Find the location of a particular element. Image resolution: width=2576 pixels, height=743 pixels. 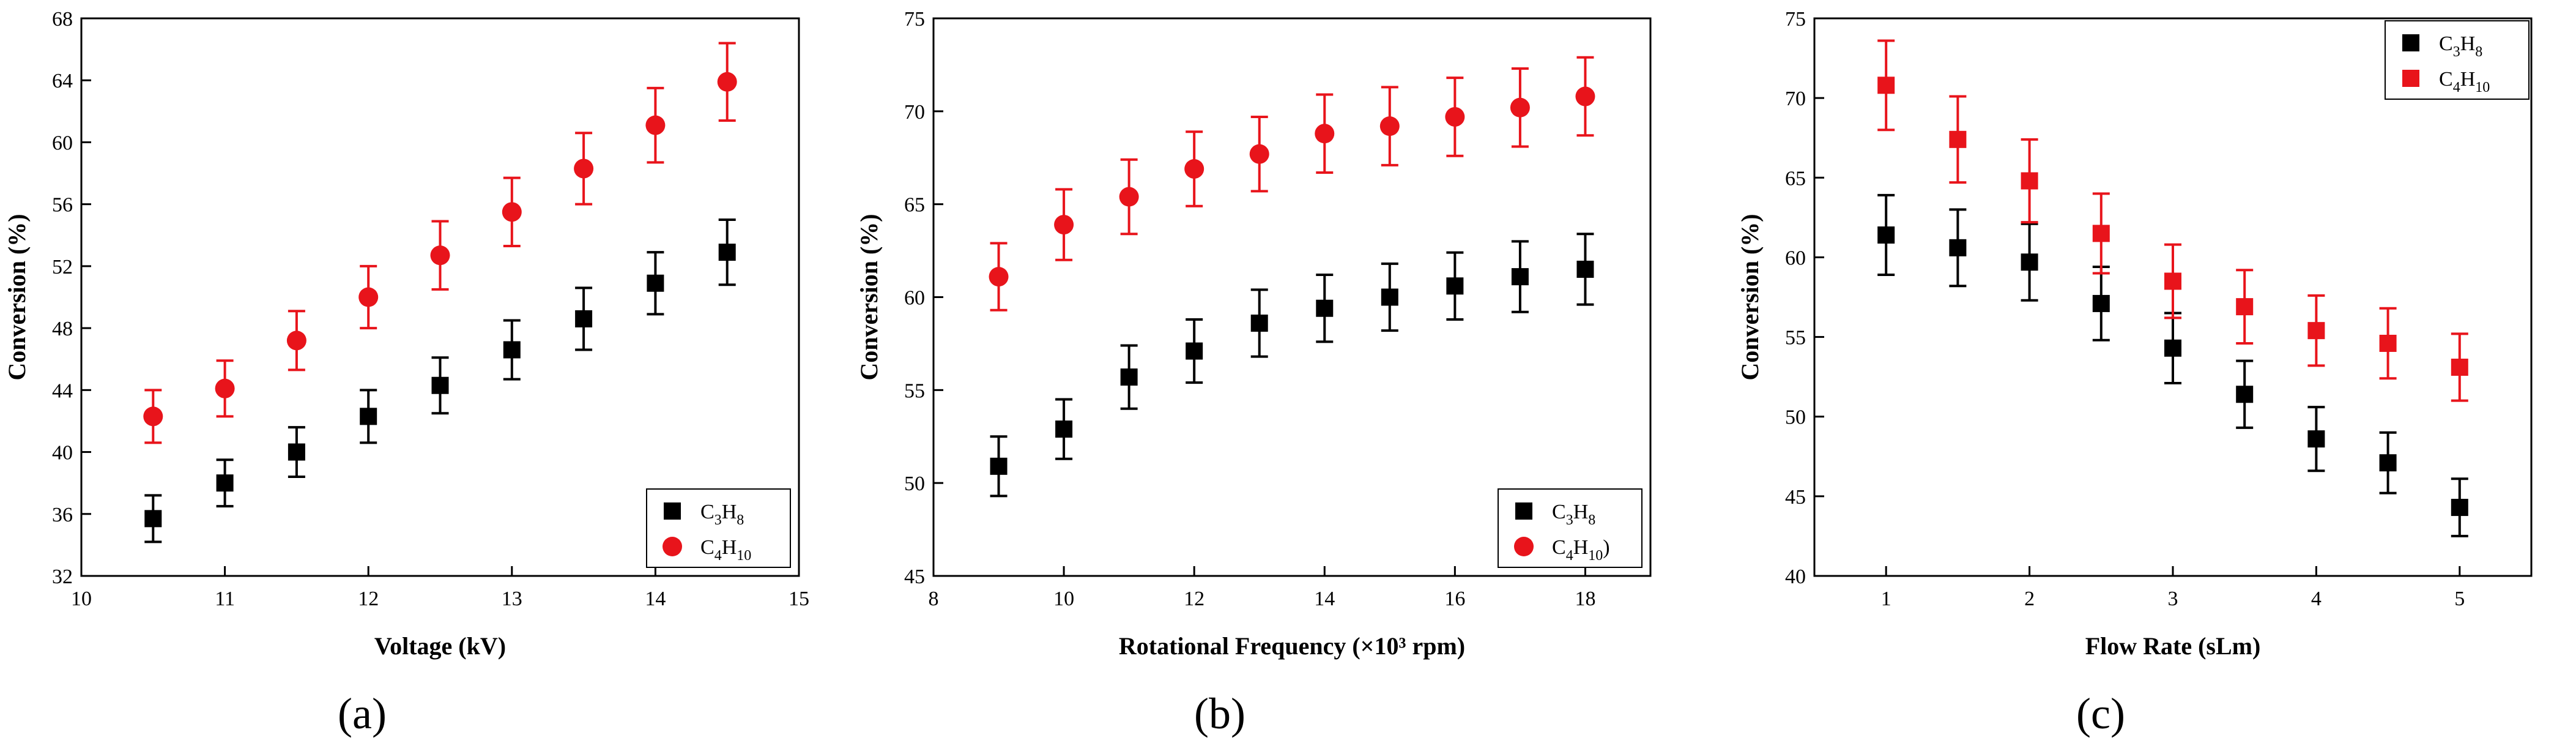

x-tick-label: 16 is located at coordinates (1454, 599).